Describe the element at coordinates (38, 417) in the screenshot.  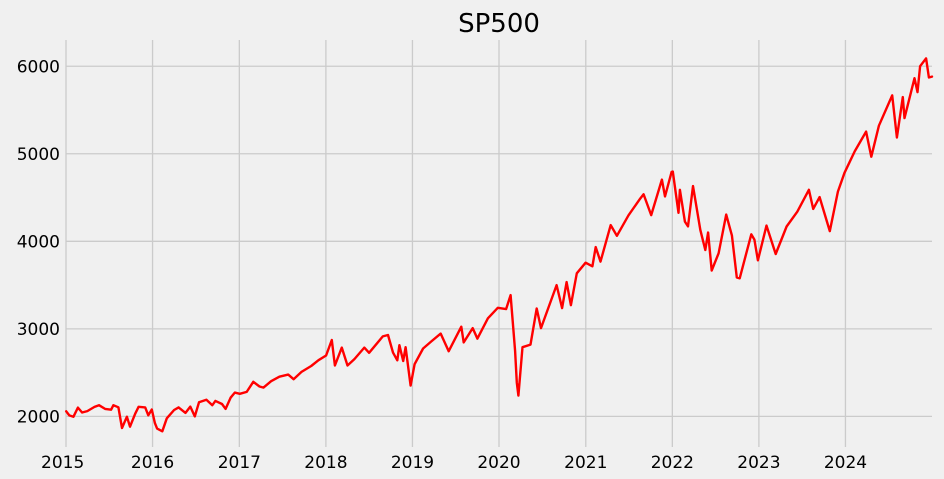
I see `y-tick-label: 2000` at that location.